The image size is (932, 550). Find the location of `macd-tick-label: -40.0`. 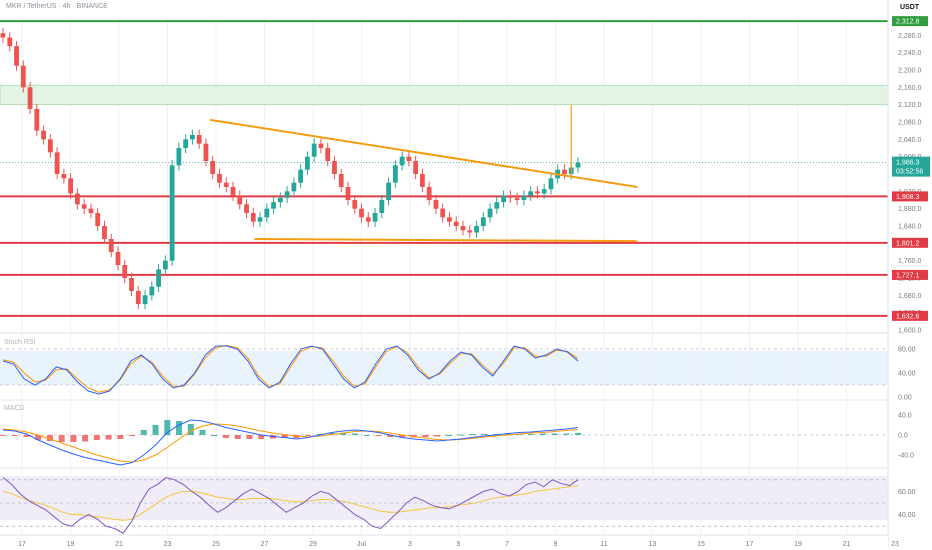

macd-tick-label: -40.0 is located at coordinates (906, 456).